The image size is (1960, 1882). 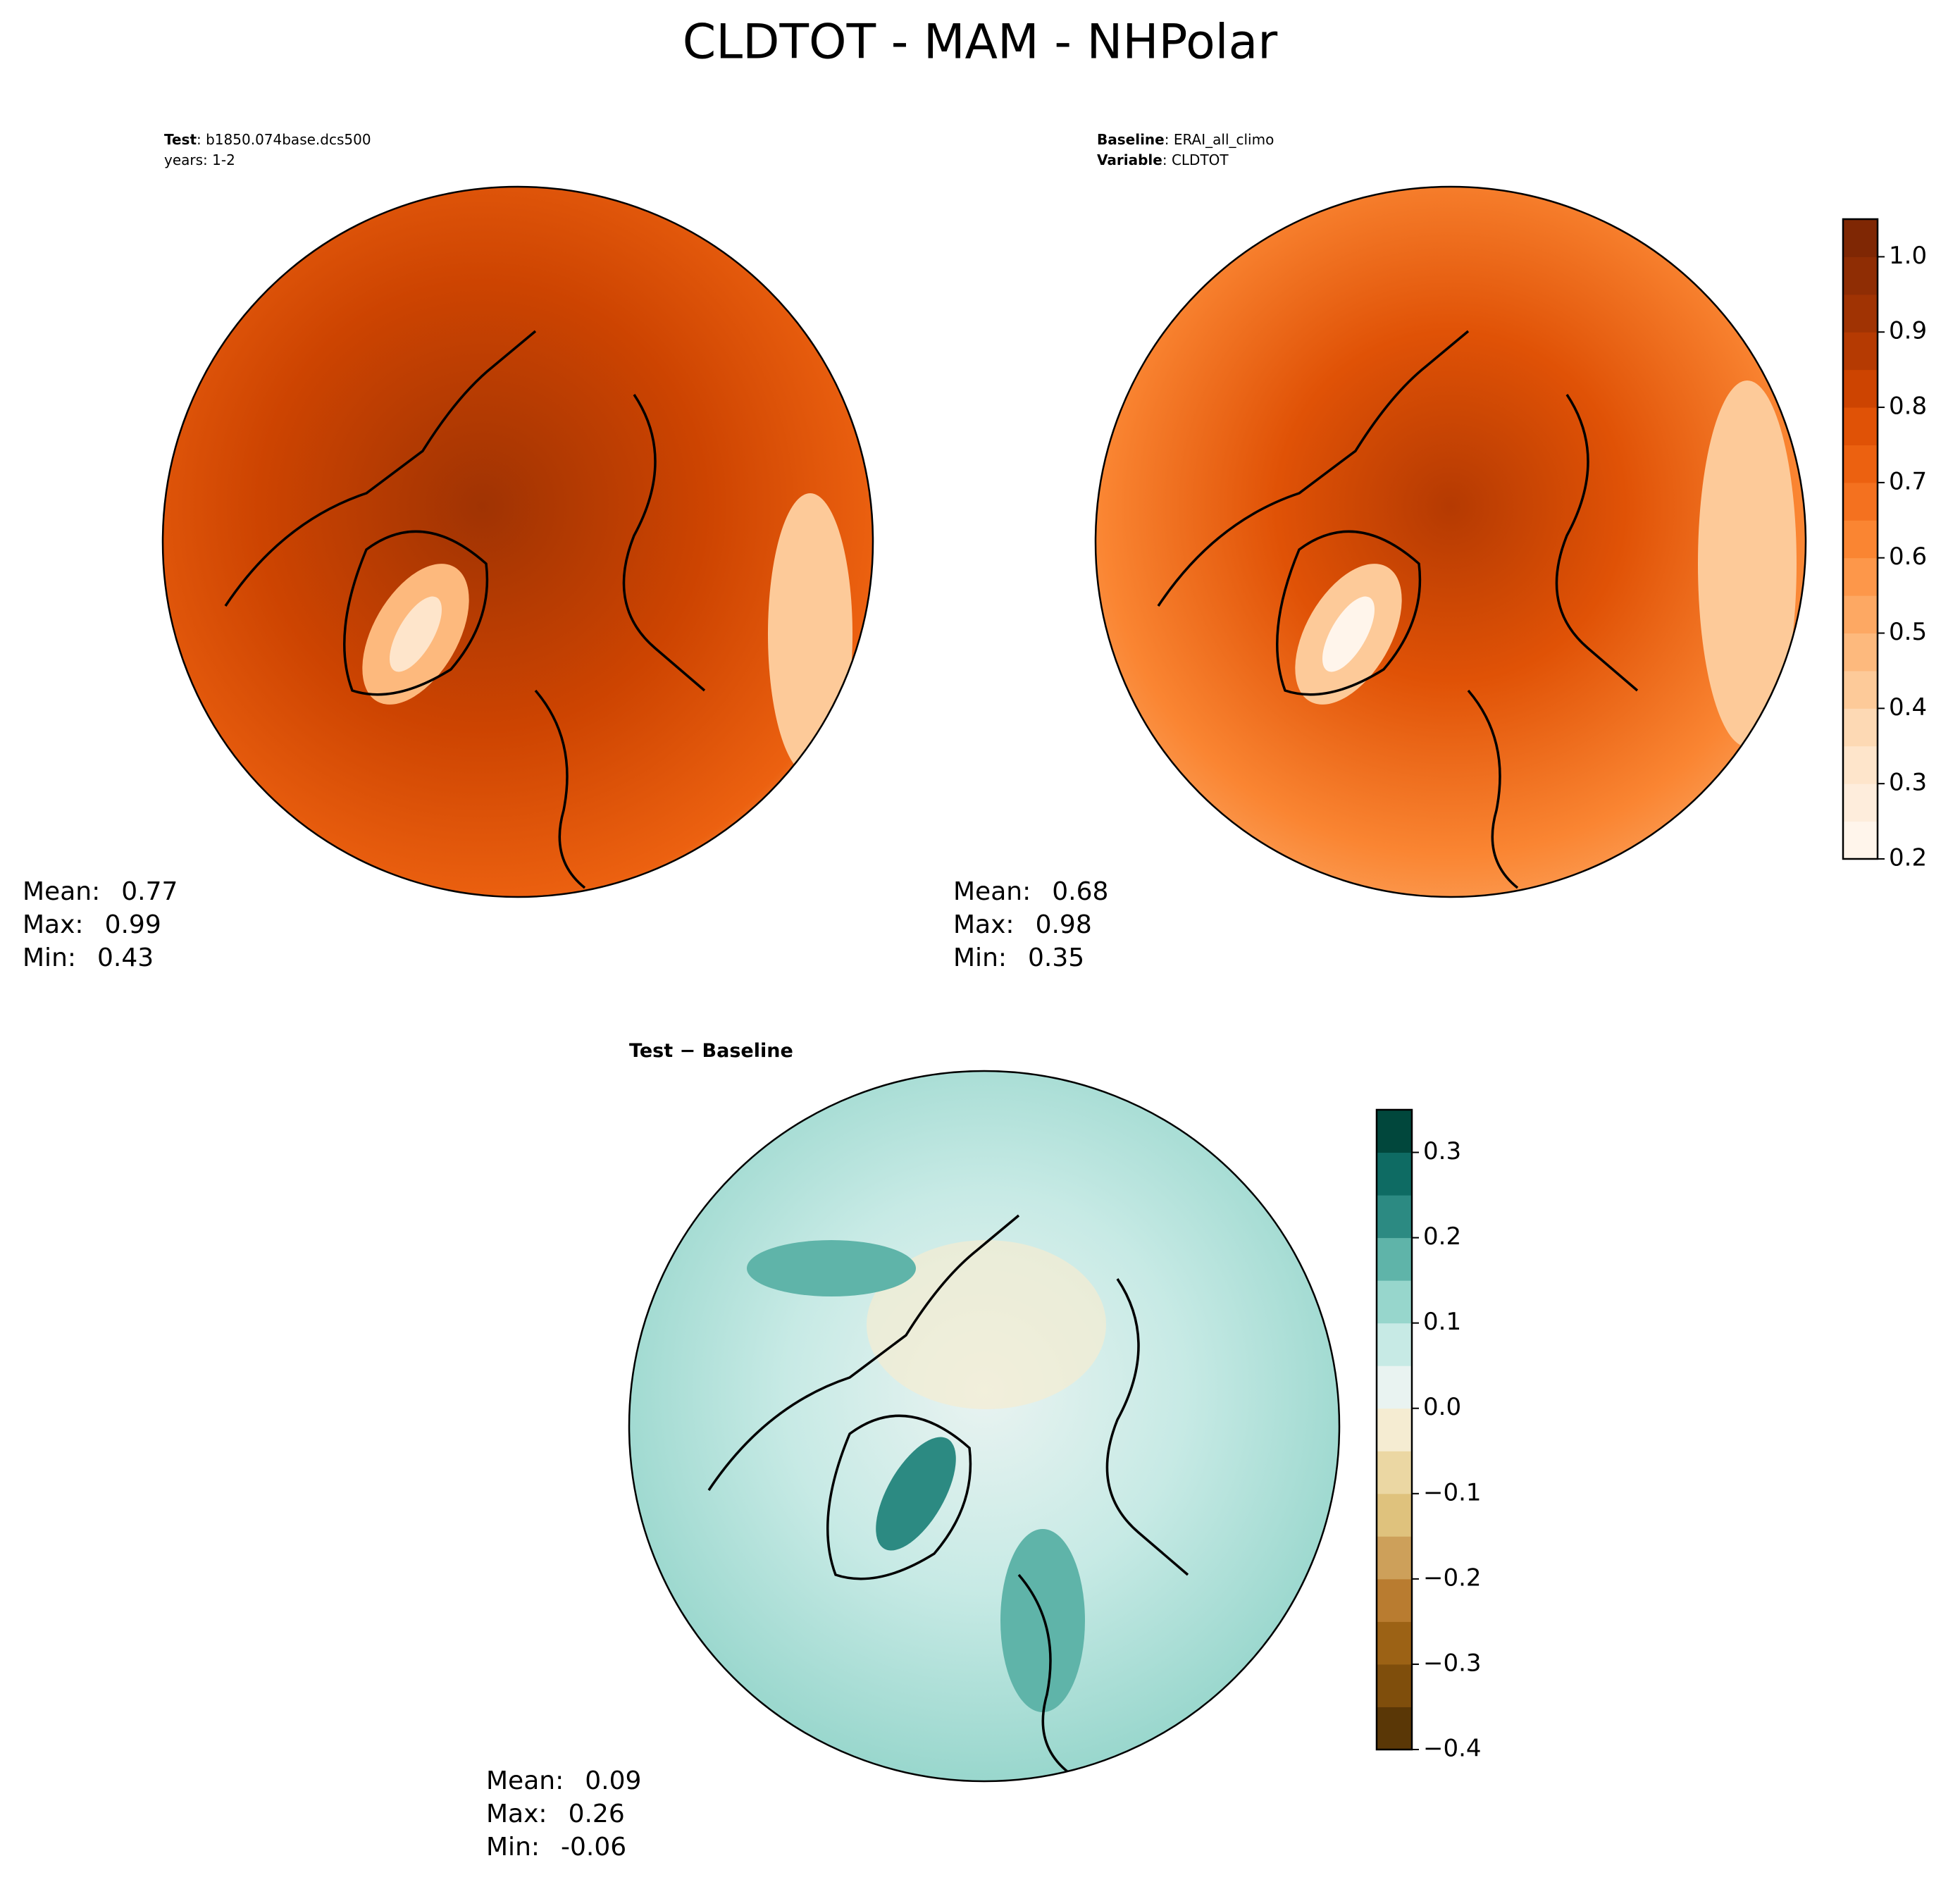 I want to click on colorbar-tick-label: 1.0, so click(x=1908, y=256).